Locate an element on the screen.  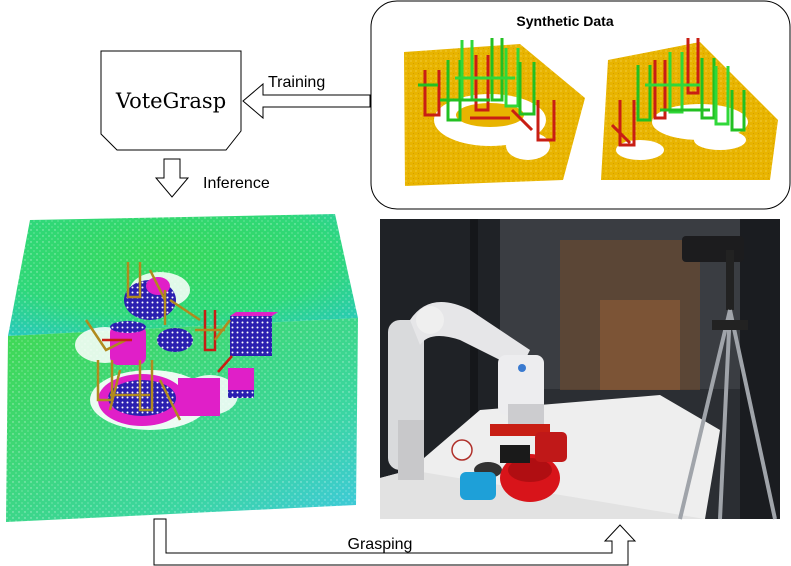
object-mug is located at coordinates (128, 343).